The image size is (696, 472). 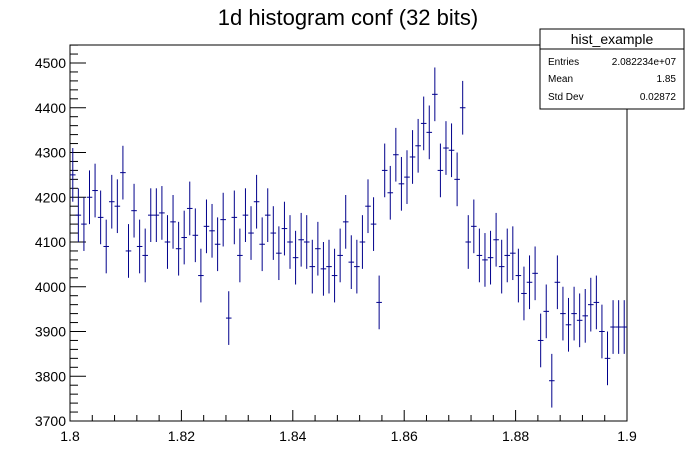 What do you see at coordinates (404, 436) in the screenshot?
I see `x-tick-label: 1.86` at bounding box center [404, 436].